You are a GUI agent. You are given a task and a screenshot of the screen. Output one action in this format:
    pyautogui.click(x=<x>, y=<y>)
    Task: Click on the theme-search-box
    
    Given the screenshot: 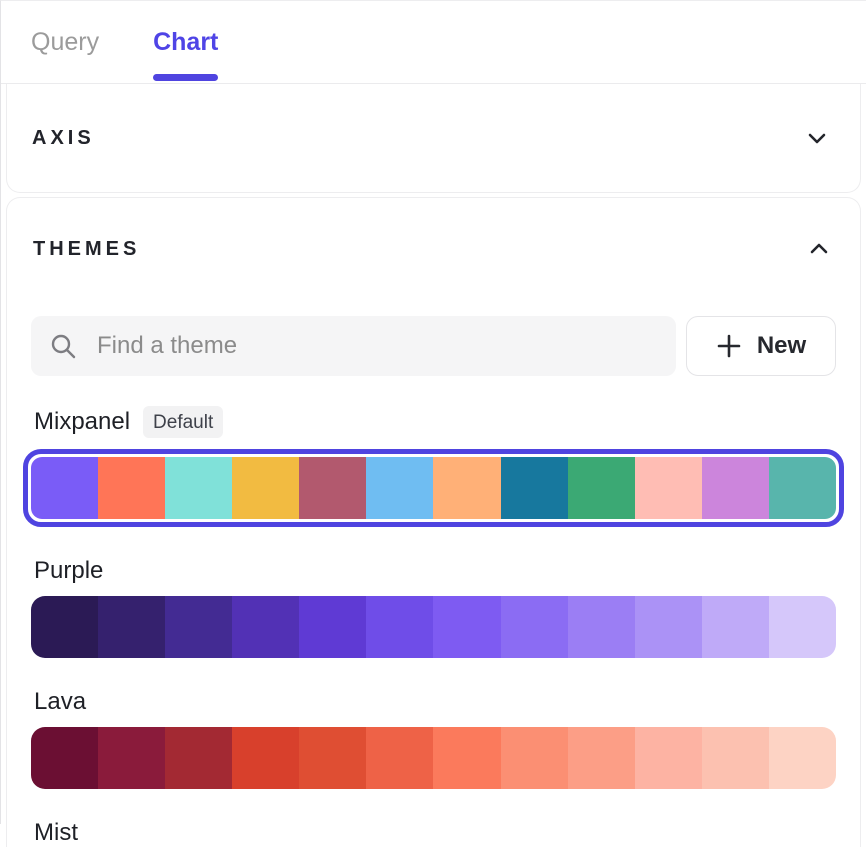 What is the action you would take?
    pyautogui.click(x=353, y=346)
    